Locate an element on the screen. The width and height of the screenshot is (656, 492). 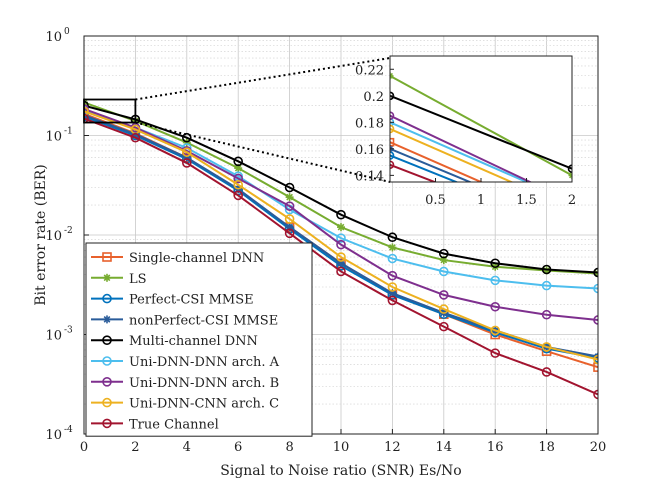
legend-entry: Uni-DNN-DNN arch. B is located at coordinates (185, 383).